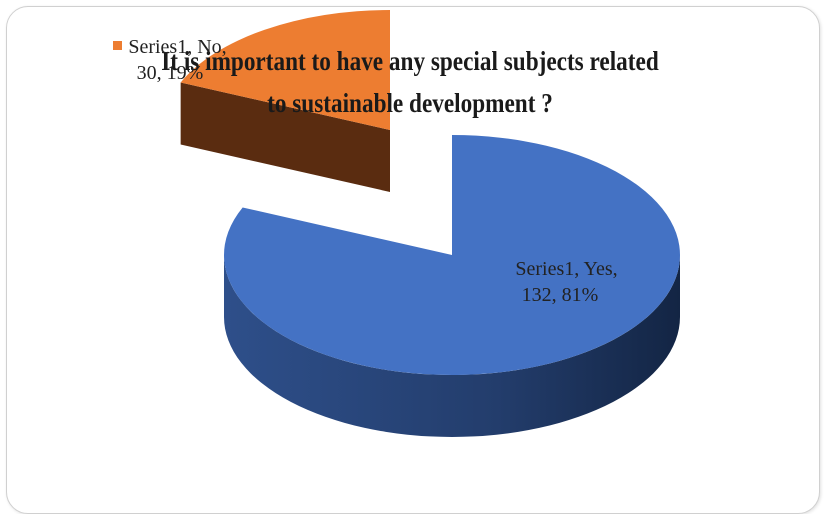  I want to click on legend-marker-yes, so click(506, 267).